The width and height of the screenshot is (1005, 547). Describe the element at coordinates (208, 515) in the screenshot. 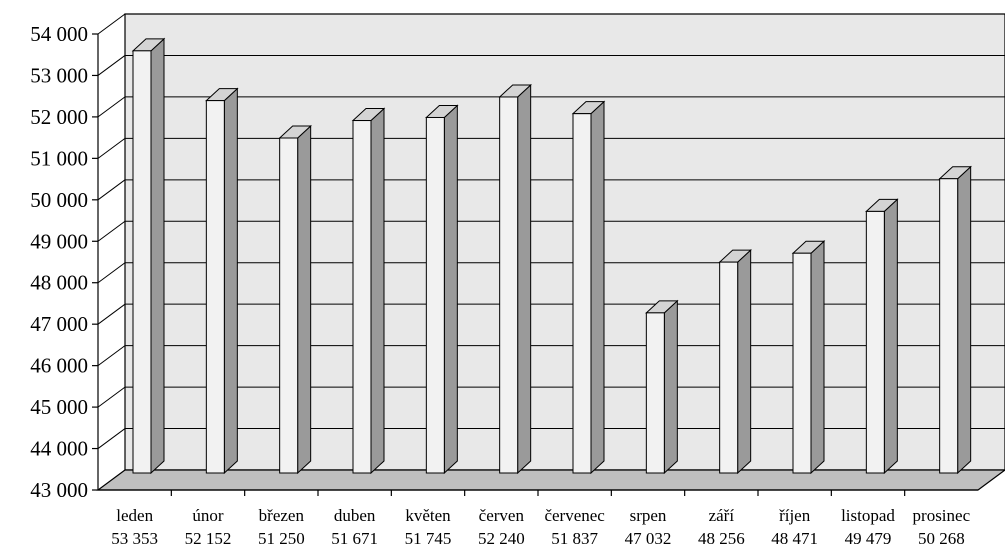

I see `x-category-label: únor` at that location.